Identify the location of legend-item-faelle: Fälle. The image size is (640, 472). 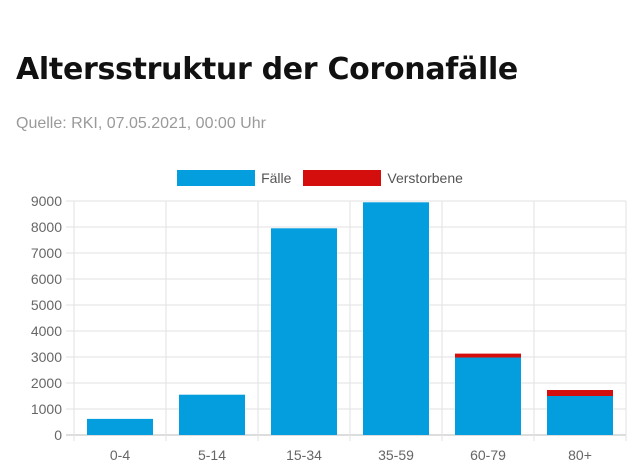
(234, 178).